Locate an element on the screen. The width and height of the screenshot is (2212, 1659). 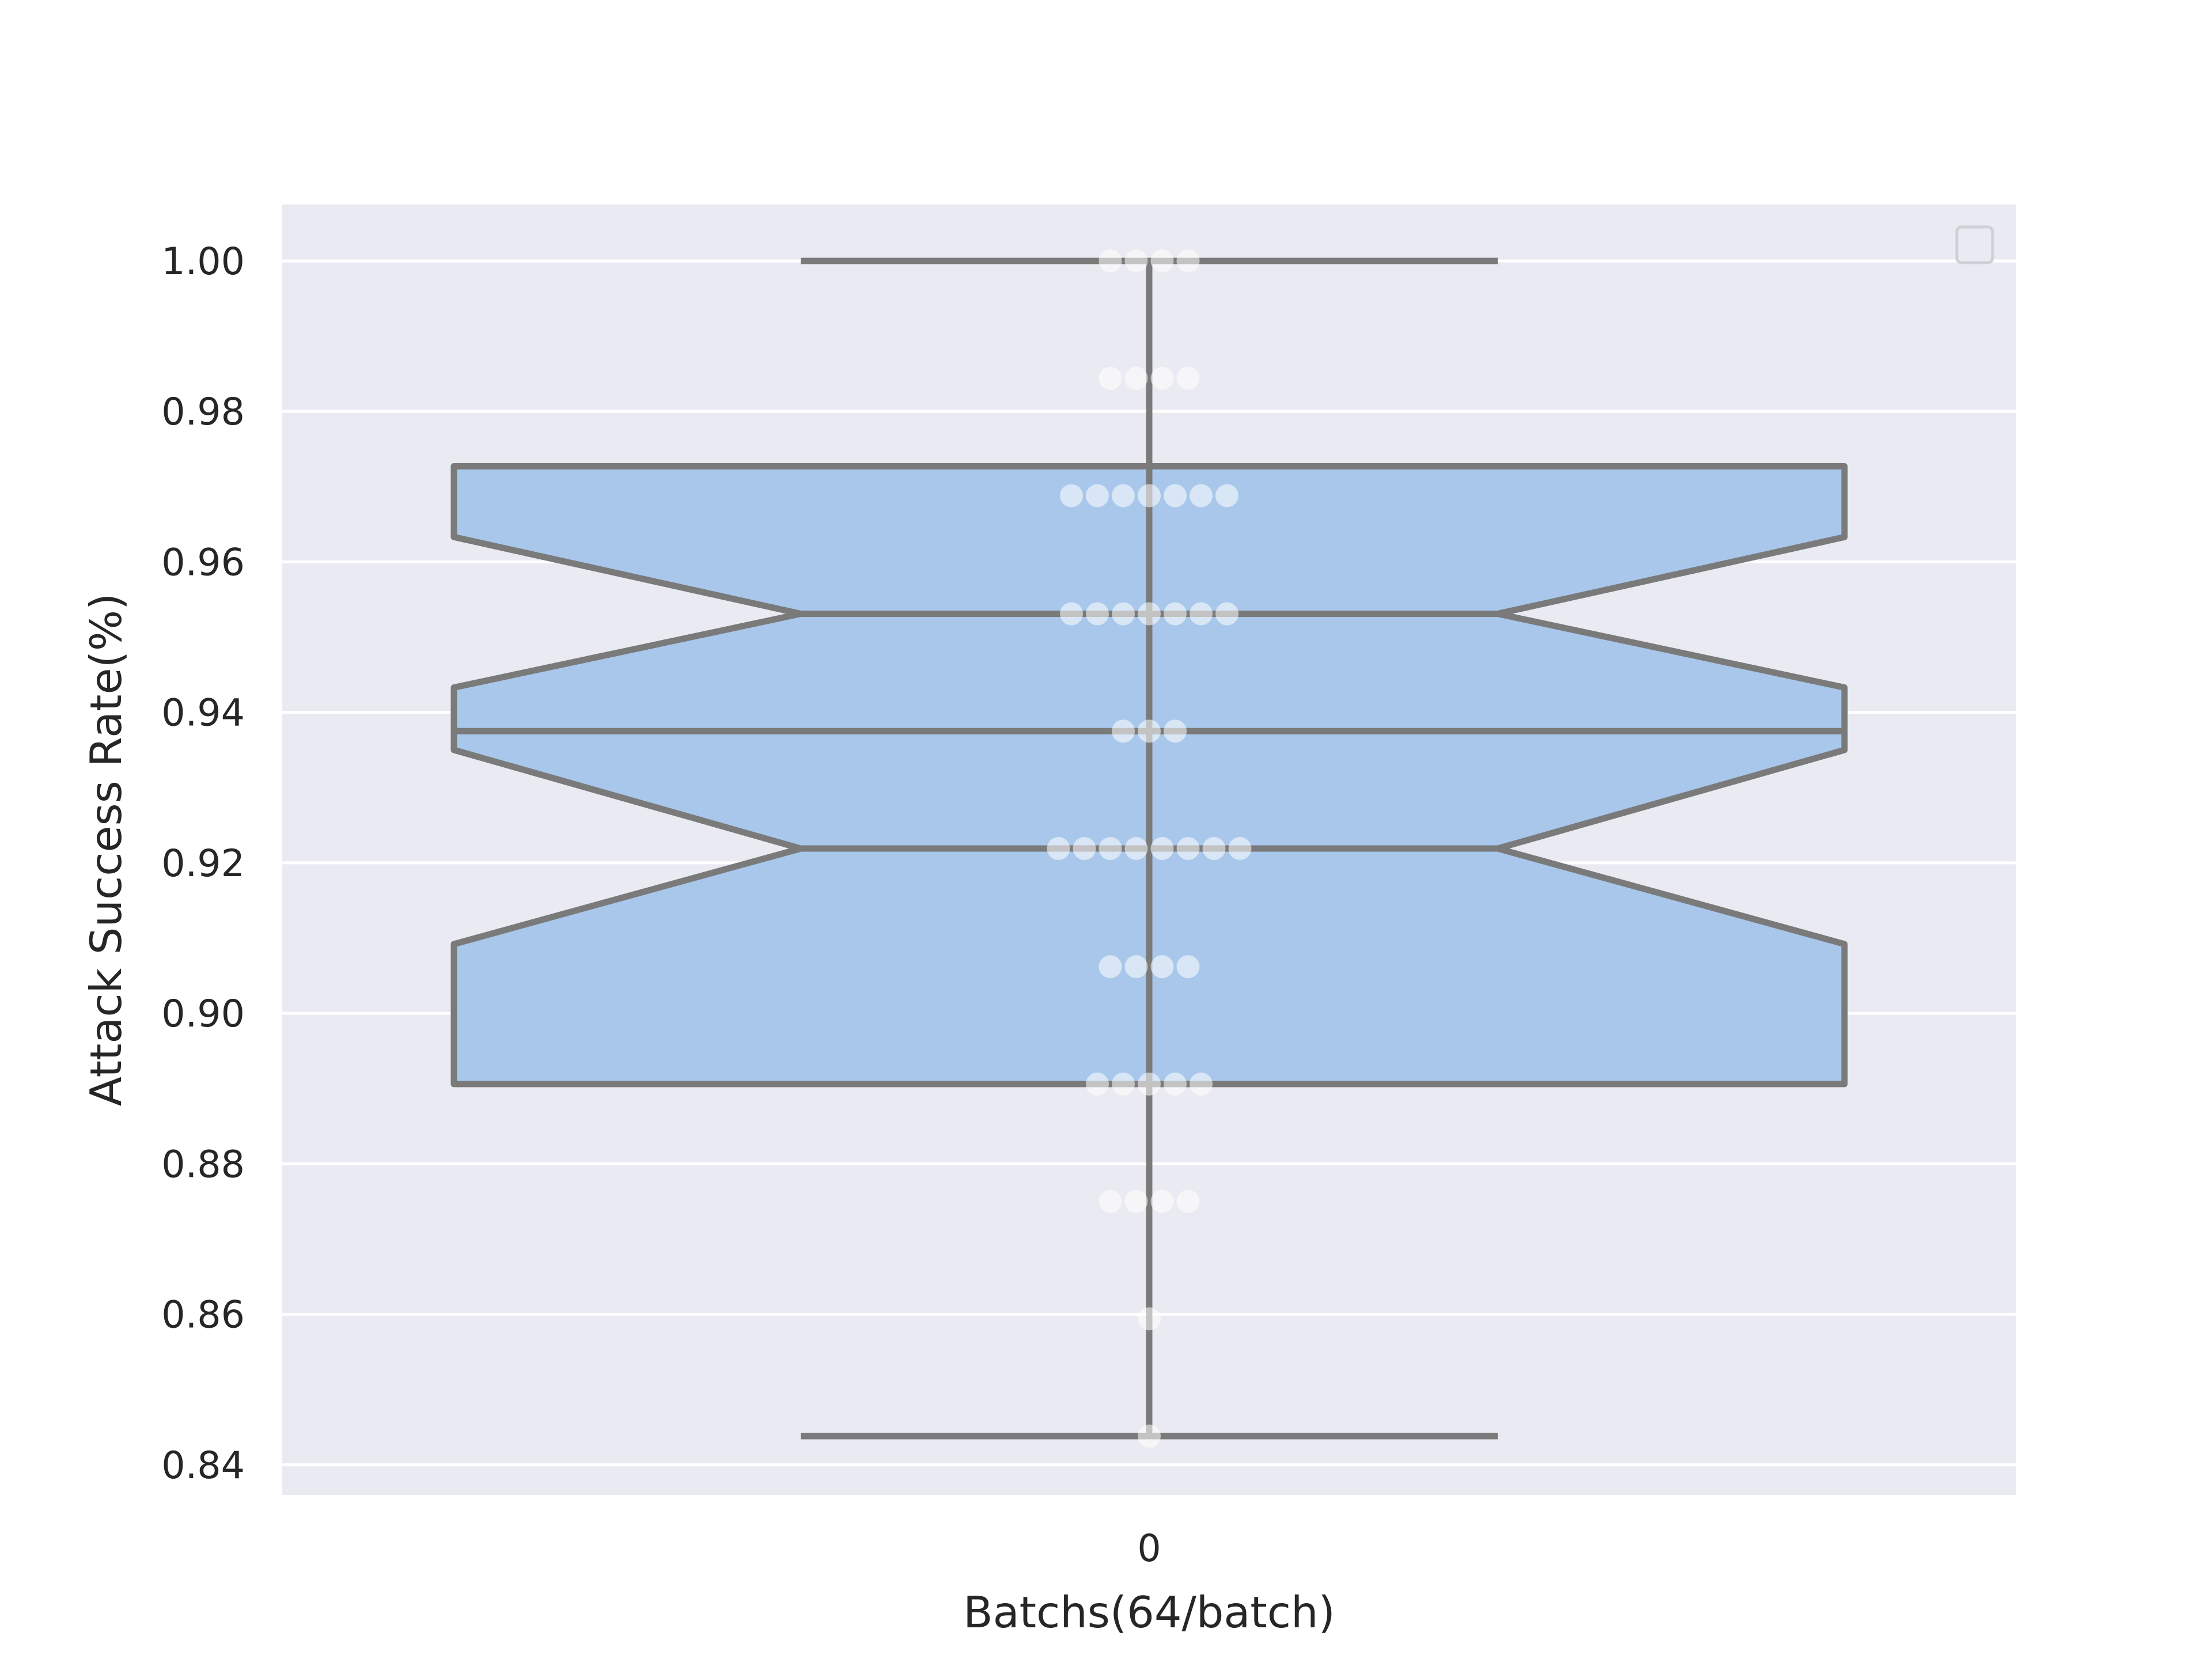
y-tick-labels: 0.84 0.86 0.88 0.90 0.92 0.94 0.96 0.98 1.00 is located at coordinates (203, 863).